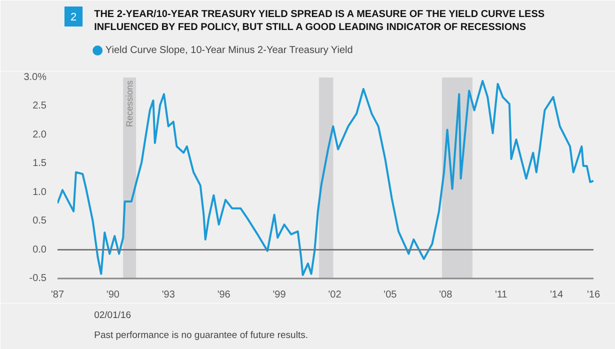 This screenshot has width=615, height=349. I want to click on x-tick-label: '16, so click(593, 295).